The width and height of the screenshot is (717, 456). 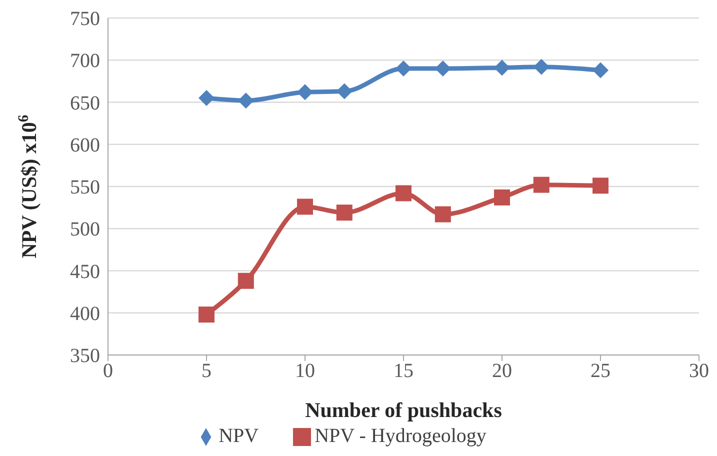 I want to click on y-tick-label: 450, so click(x=85, y=271).